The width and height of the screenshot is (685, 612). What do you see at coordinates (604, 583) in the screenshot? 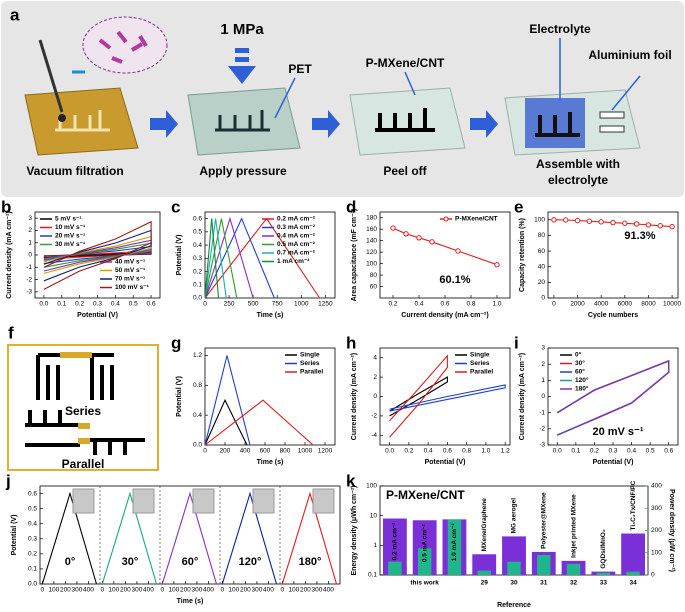
I see `x-tick-label: 33` at bounding box center [604, 583].